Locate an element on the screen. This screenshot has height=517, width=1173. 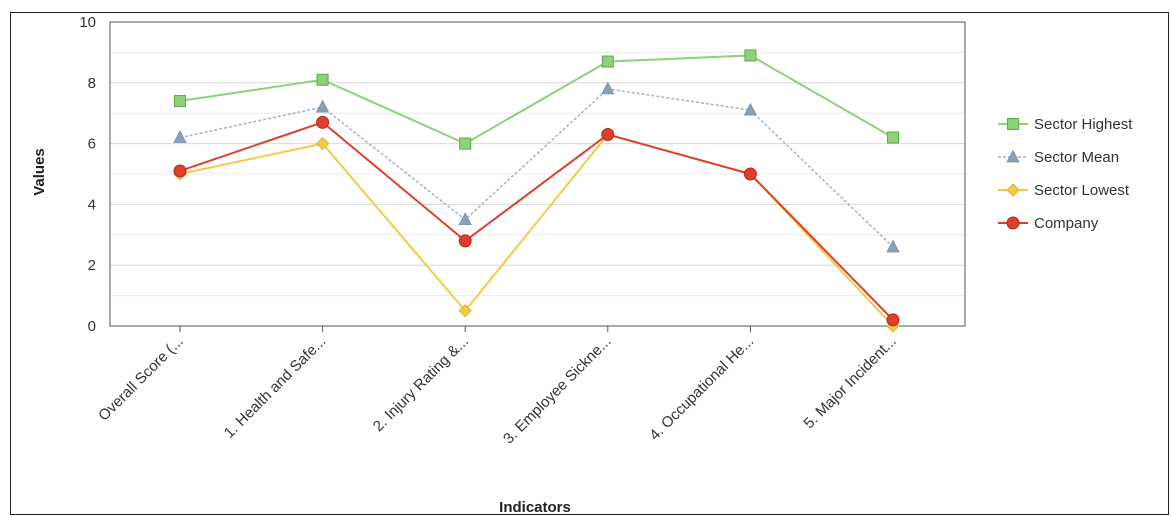
y-tick-label: 8 is located at coordinates (92, 83).